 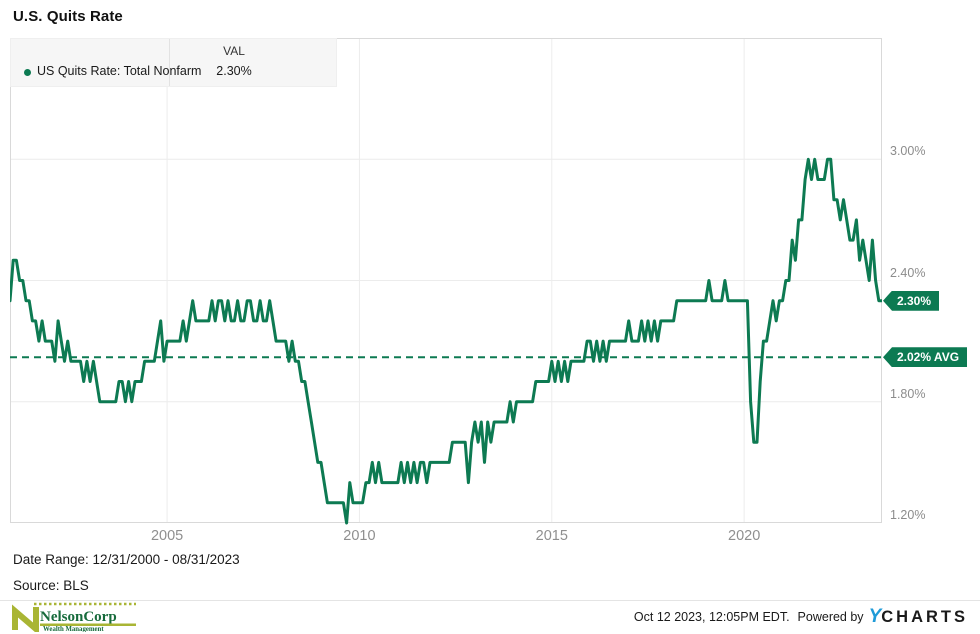 I want to click on x-axis-label: 2015, so click(x=552, y=536).